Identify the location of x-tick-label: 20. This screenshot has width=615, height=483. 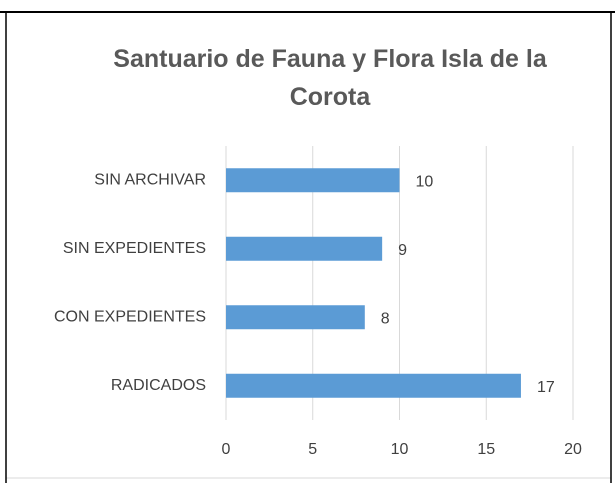
(573, 449).